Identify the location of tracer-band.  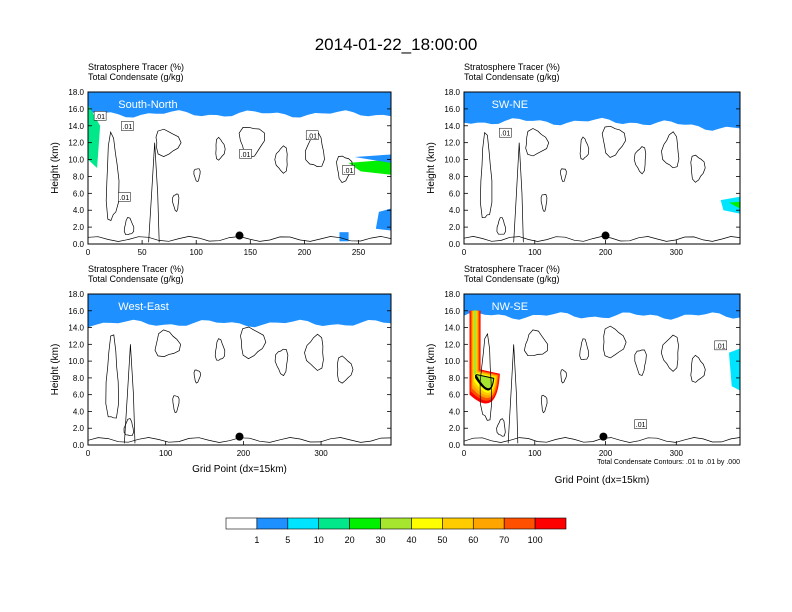
(602, 307).